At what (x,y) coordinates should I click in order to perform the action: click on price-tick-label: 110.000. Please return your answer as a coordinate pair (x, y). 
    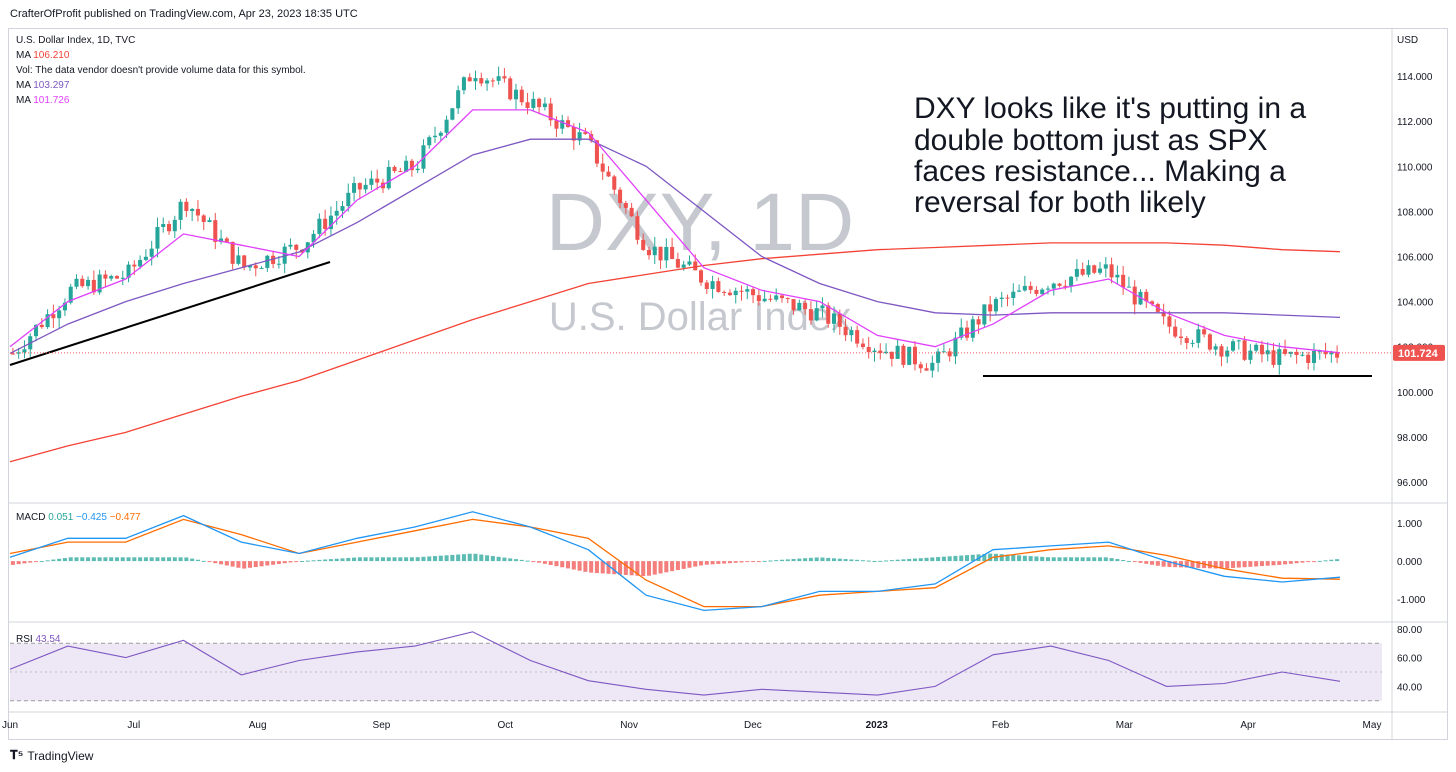
    Looking at the image, I should click on (1415, 167).